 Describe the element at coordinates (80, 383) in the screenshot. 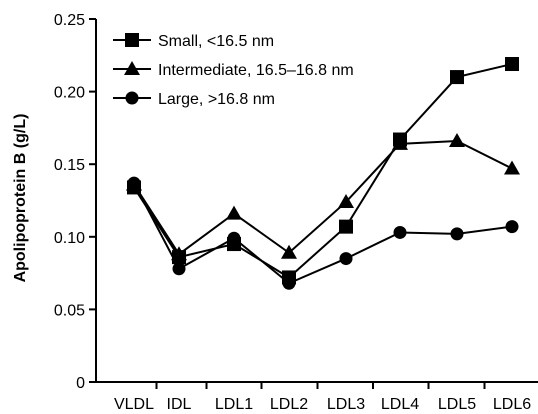

I see `y-tick-label: 0` at that location.